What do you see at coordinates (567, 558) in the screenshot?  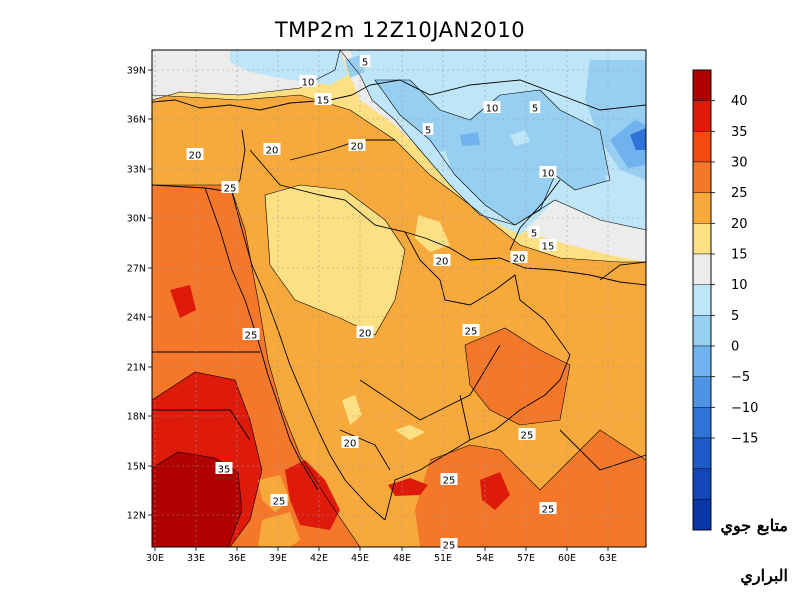 I see `lon-tick-label: 60E` at bounding box center [567, 558].